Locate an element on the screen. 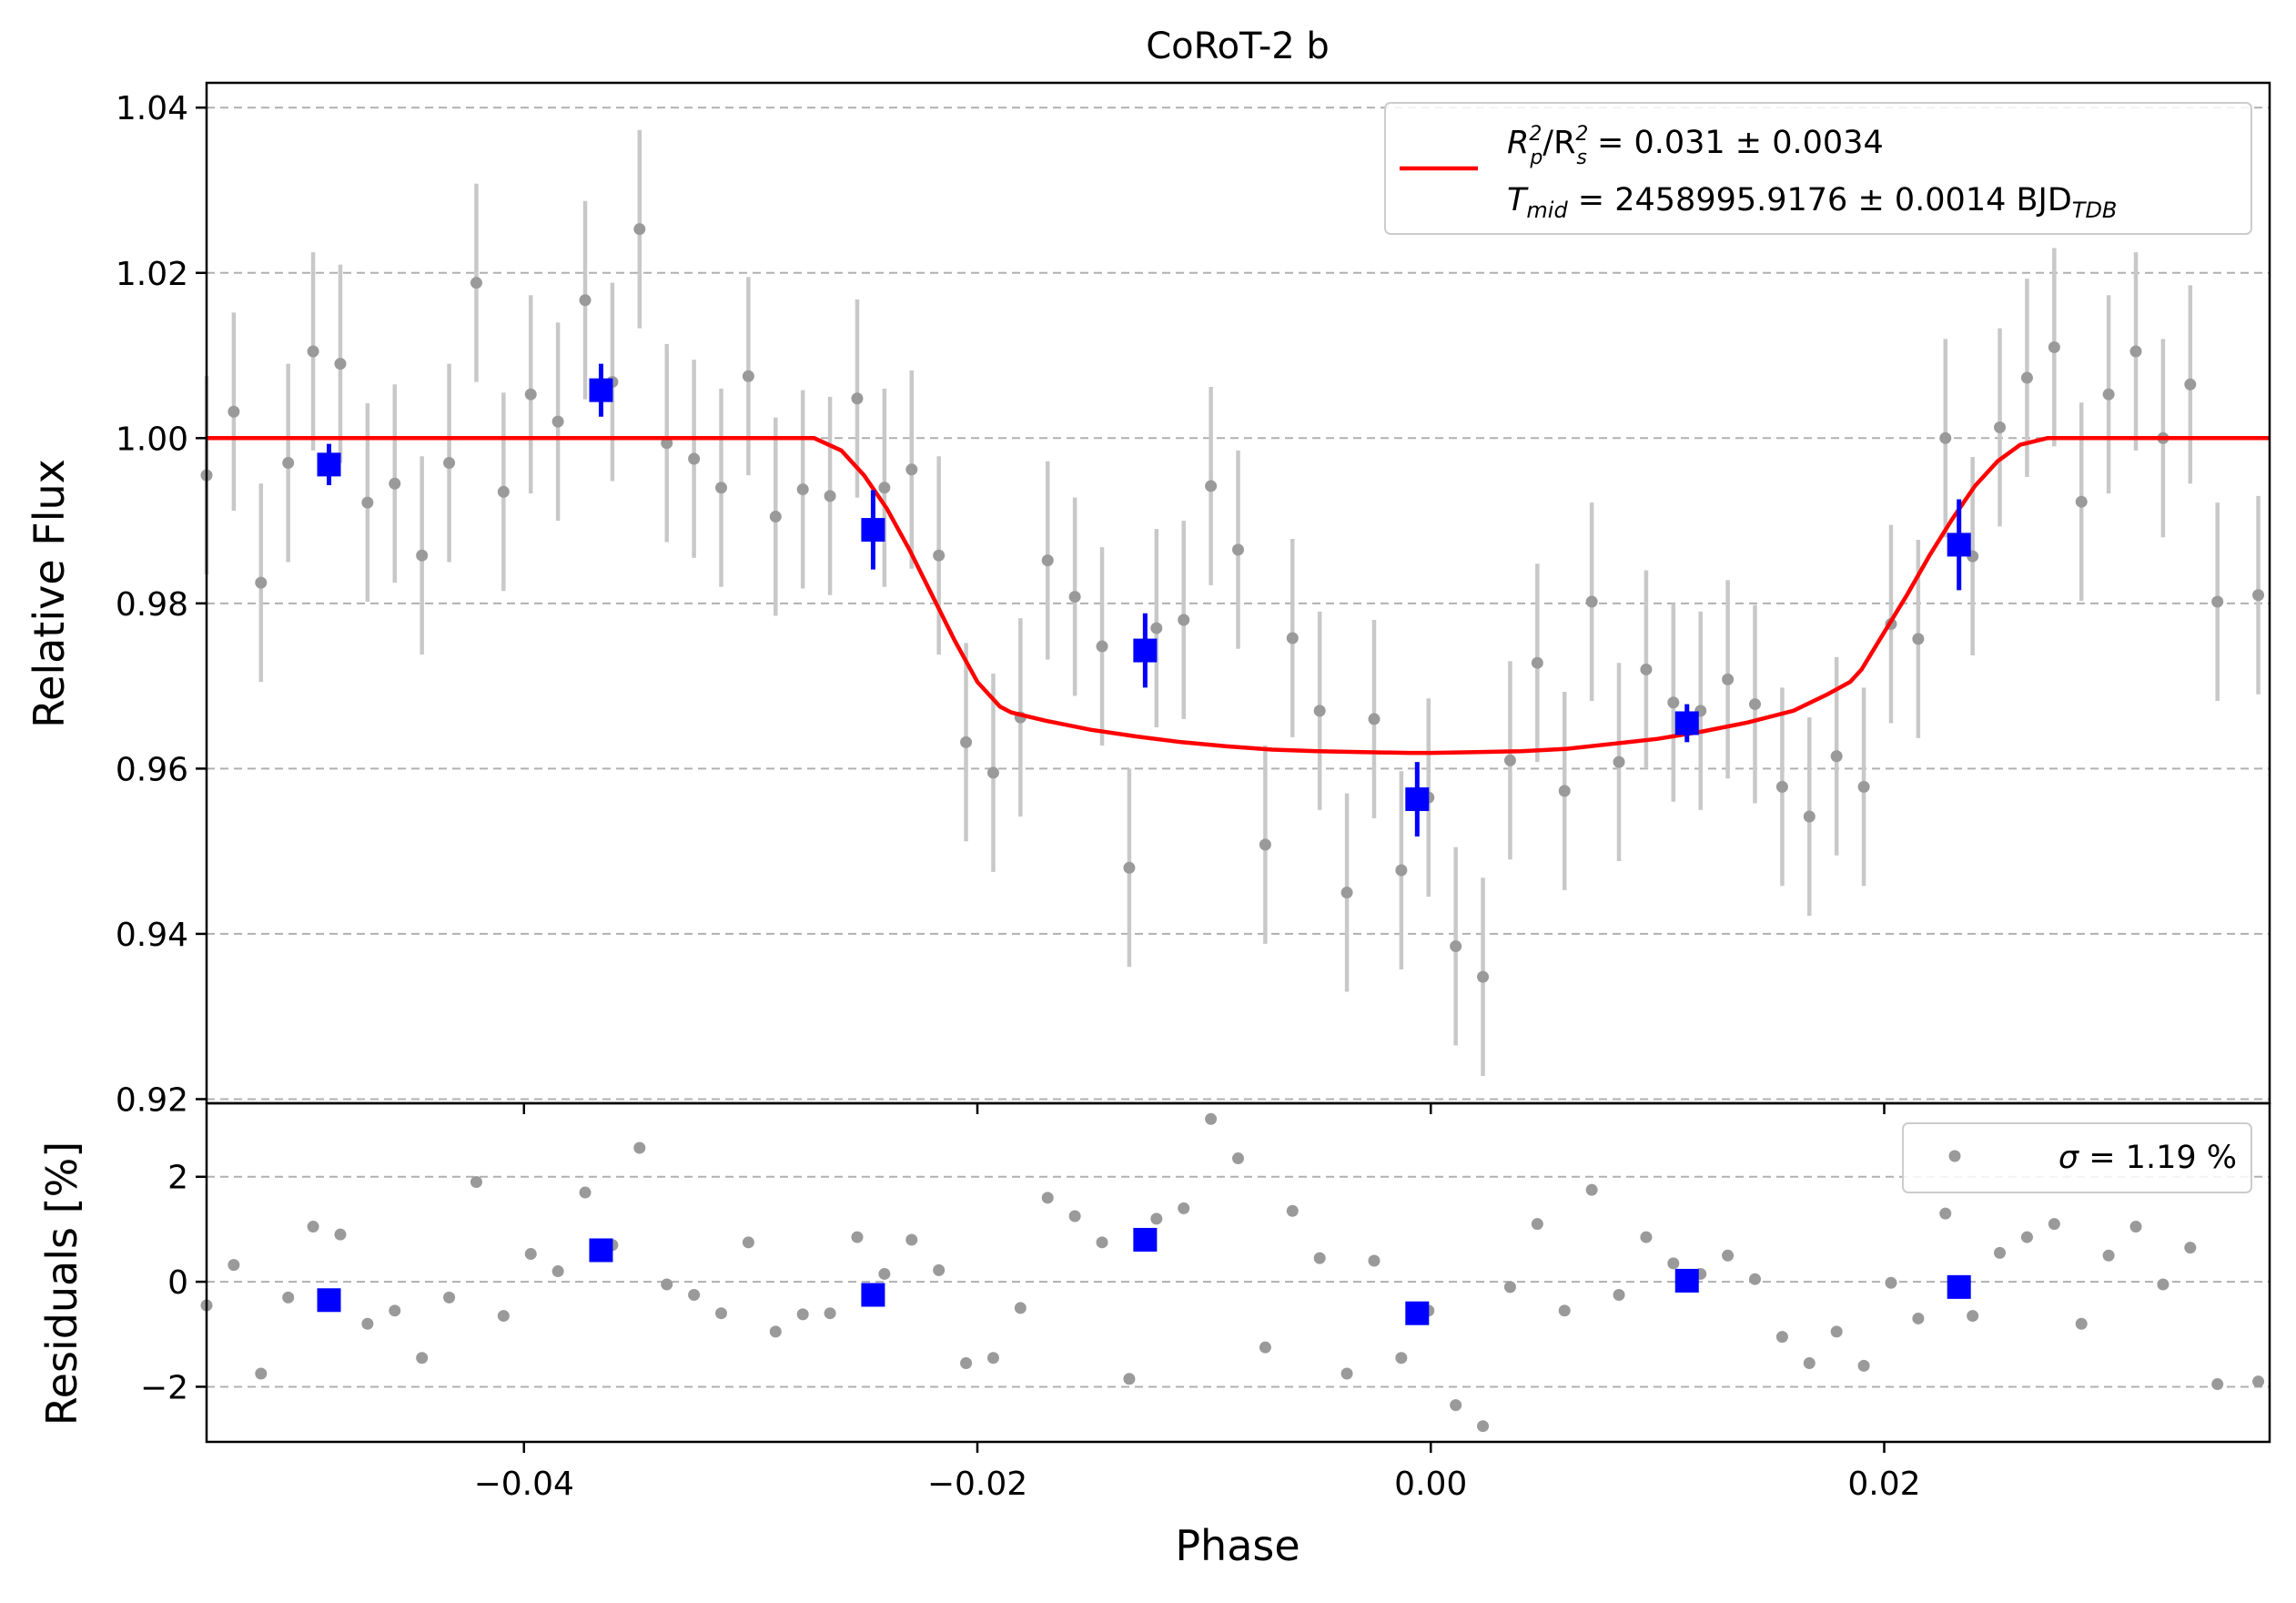 The height and width of the screenshot is (1603, 2296). flux-y-tick-label: 0.98 is located at coordinates (152, 605).